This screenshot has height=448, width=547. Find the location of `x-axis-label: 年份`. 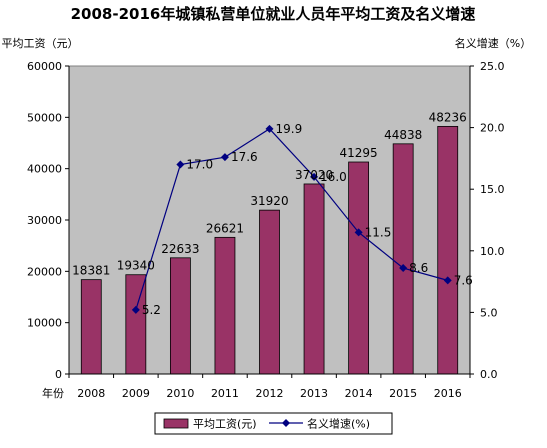

x-axis-label: 年份 is located at coordinates (53, 393).